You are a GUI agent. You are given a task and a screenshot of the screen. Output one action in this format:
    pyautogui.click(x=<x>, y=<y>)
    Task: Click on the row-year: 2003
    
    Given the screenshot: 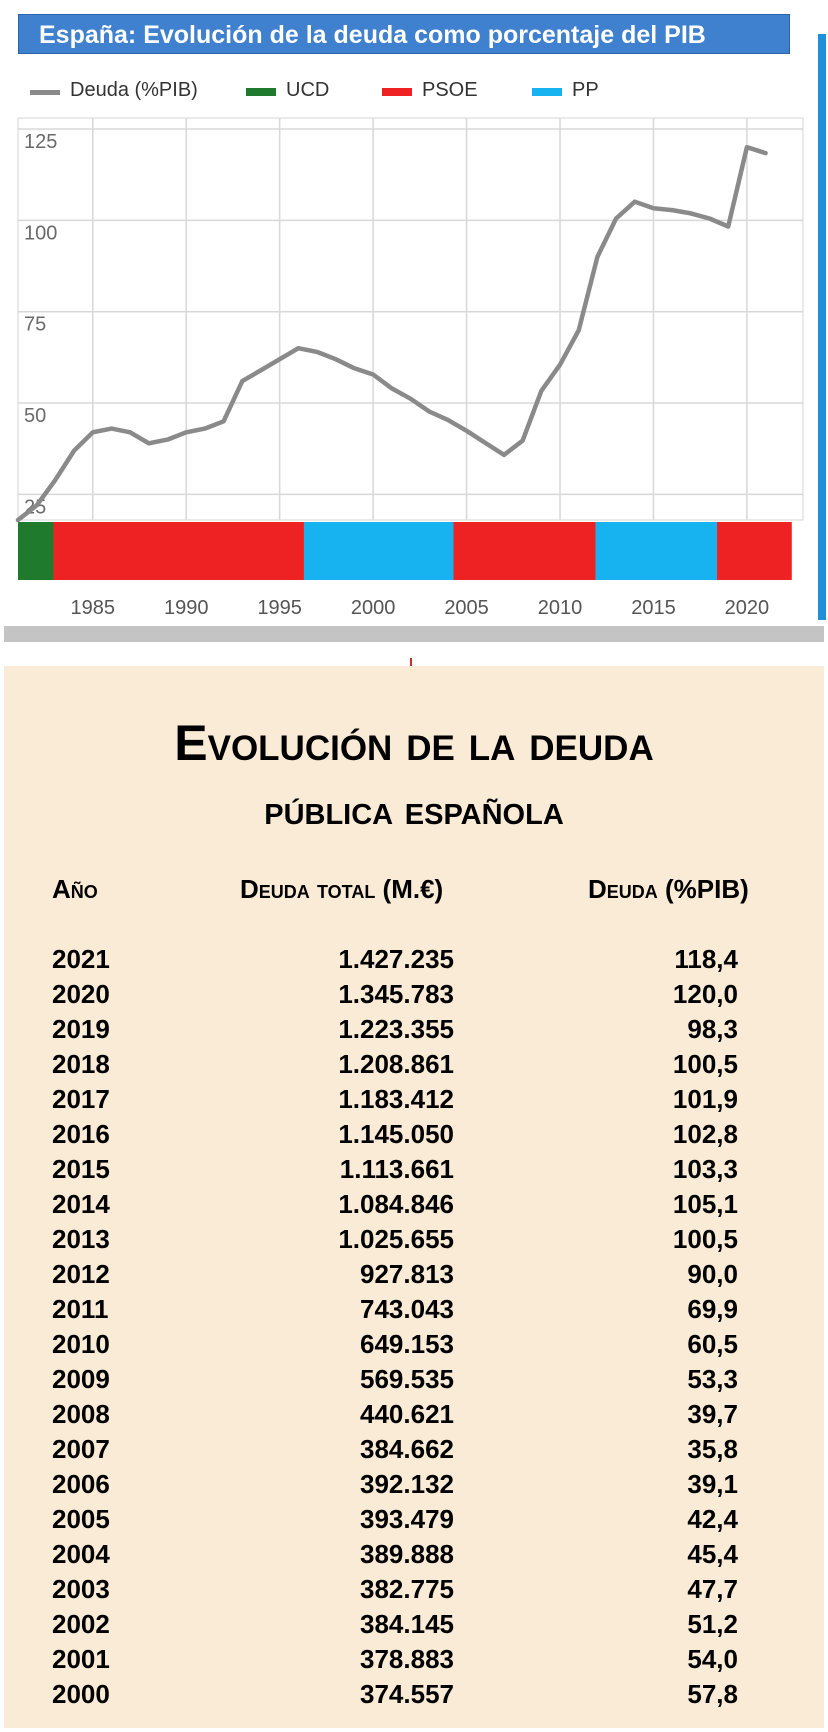 What is the action you would take?
    pyautogui.click(x=81, y=1589)
    